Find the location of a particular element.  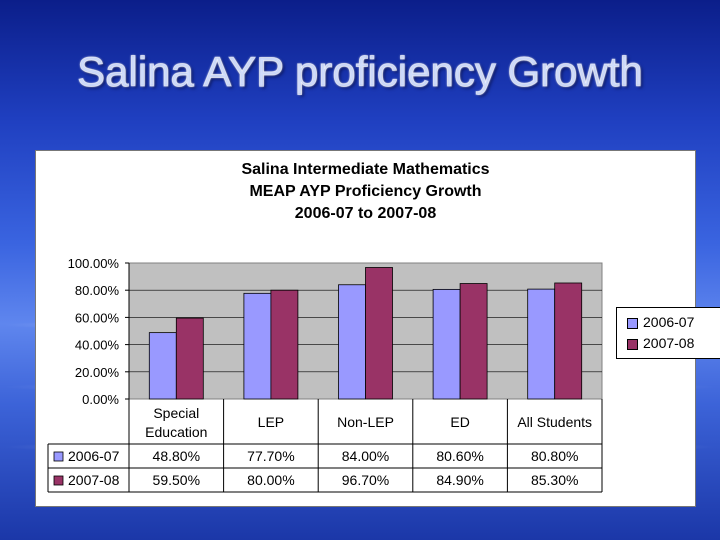

x-category-label: Non-LEP is located at coordinates (365, 422).